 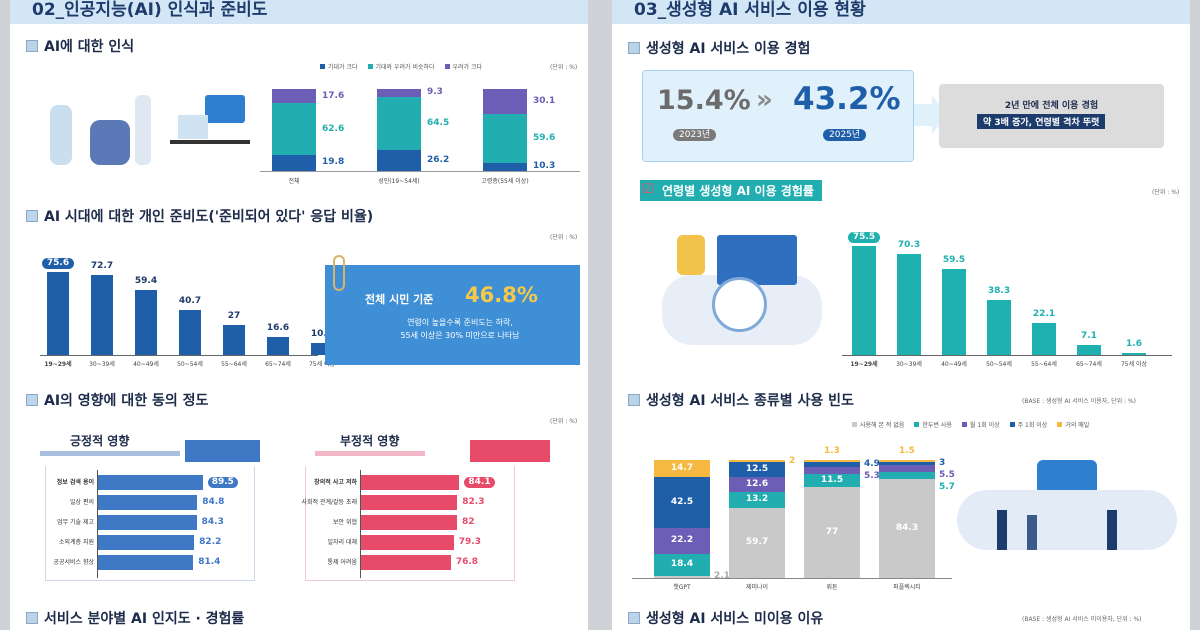 I want to click on age-usage-title: 연령별 생성형 AI 이용 경험률, so click(x=731, y=190).